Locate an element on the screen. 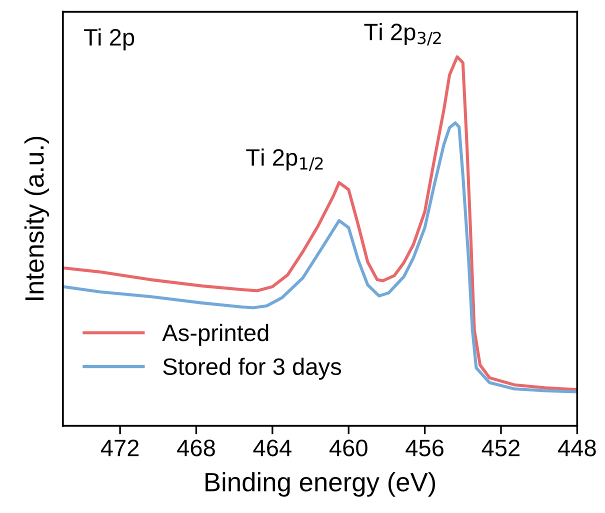 This screenshot has width=605, height=513. x-tick-label: 448 is located at coordinates (577, 448).